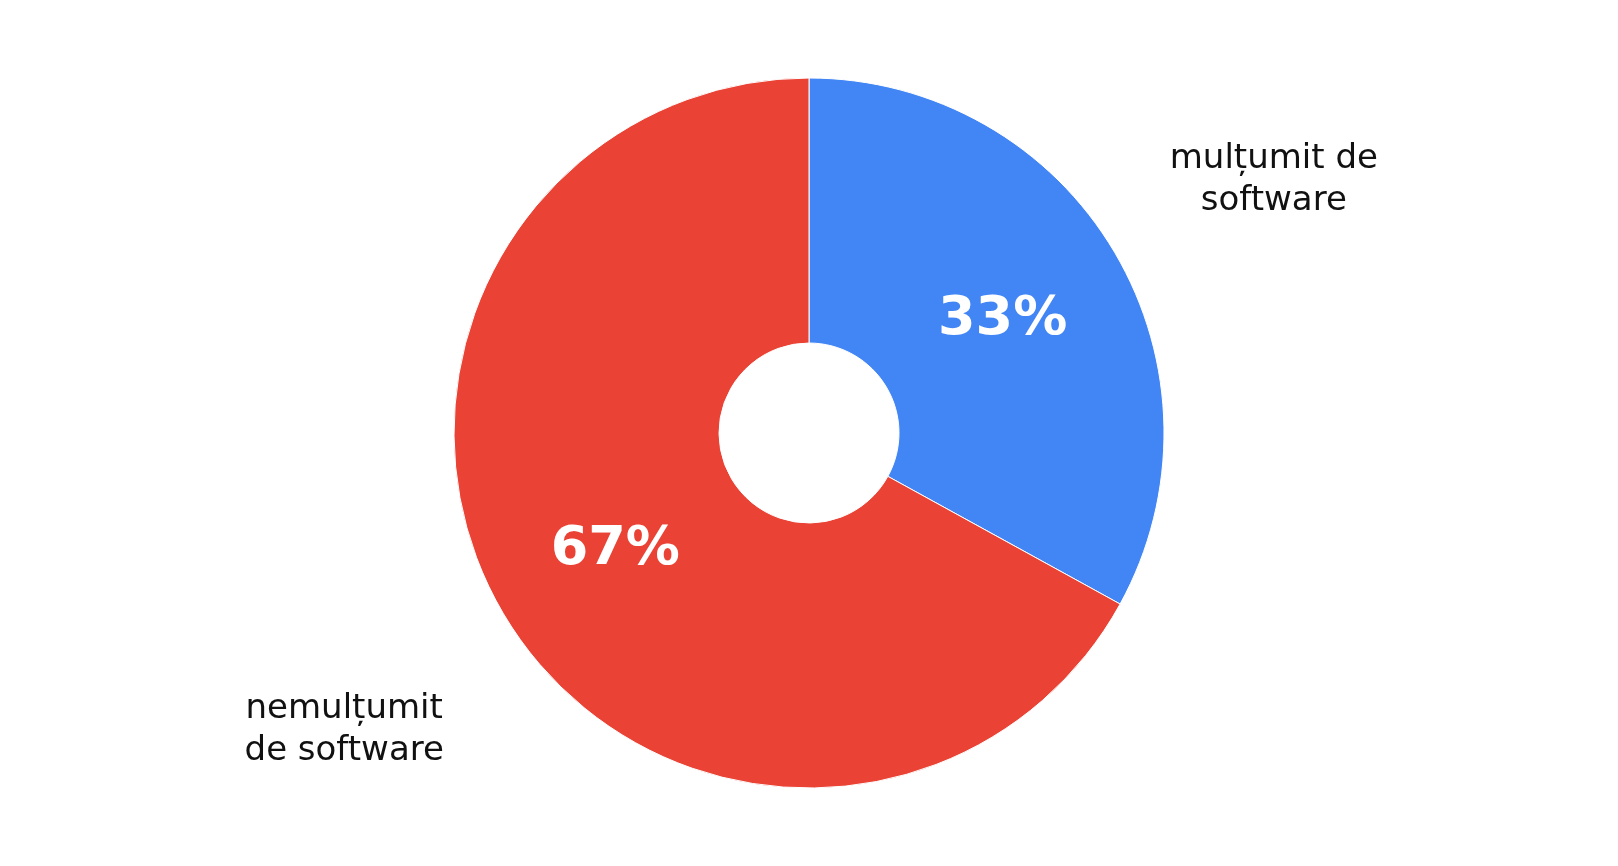 The height and width of the screenshot is (866, 1618). Describe the element at coordinates (1273, 177) in the screenshot. I see `slice-label: mulțumit de software` at that location.